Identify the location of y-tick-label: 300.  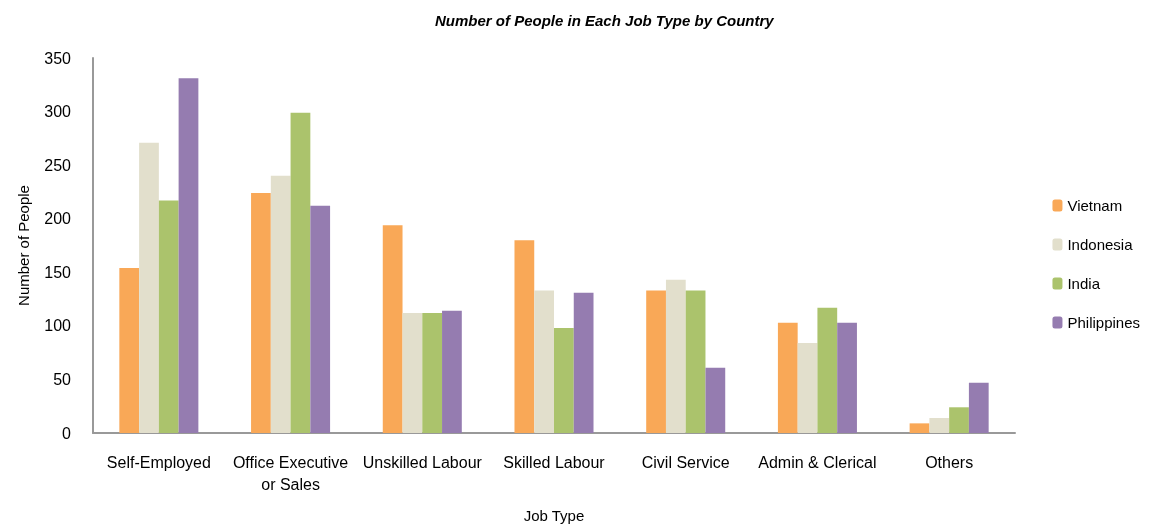
(58, 112).